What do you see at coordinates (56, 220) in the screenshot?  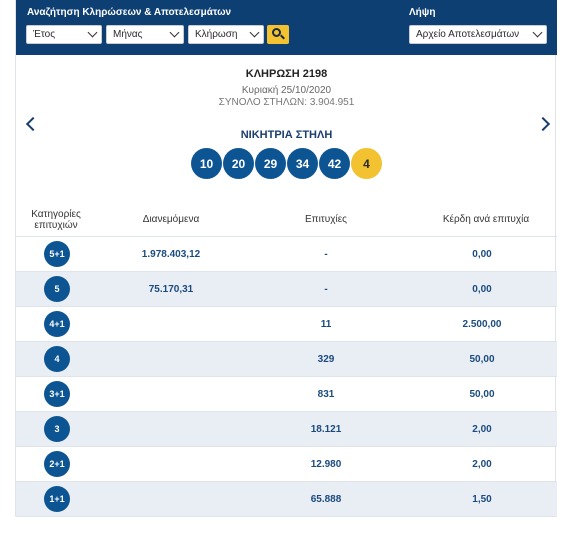 I see `header-category: Κατηγορίες επιτυχιών` at bounding box center [56, 220].